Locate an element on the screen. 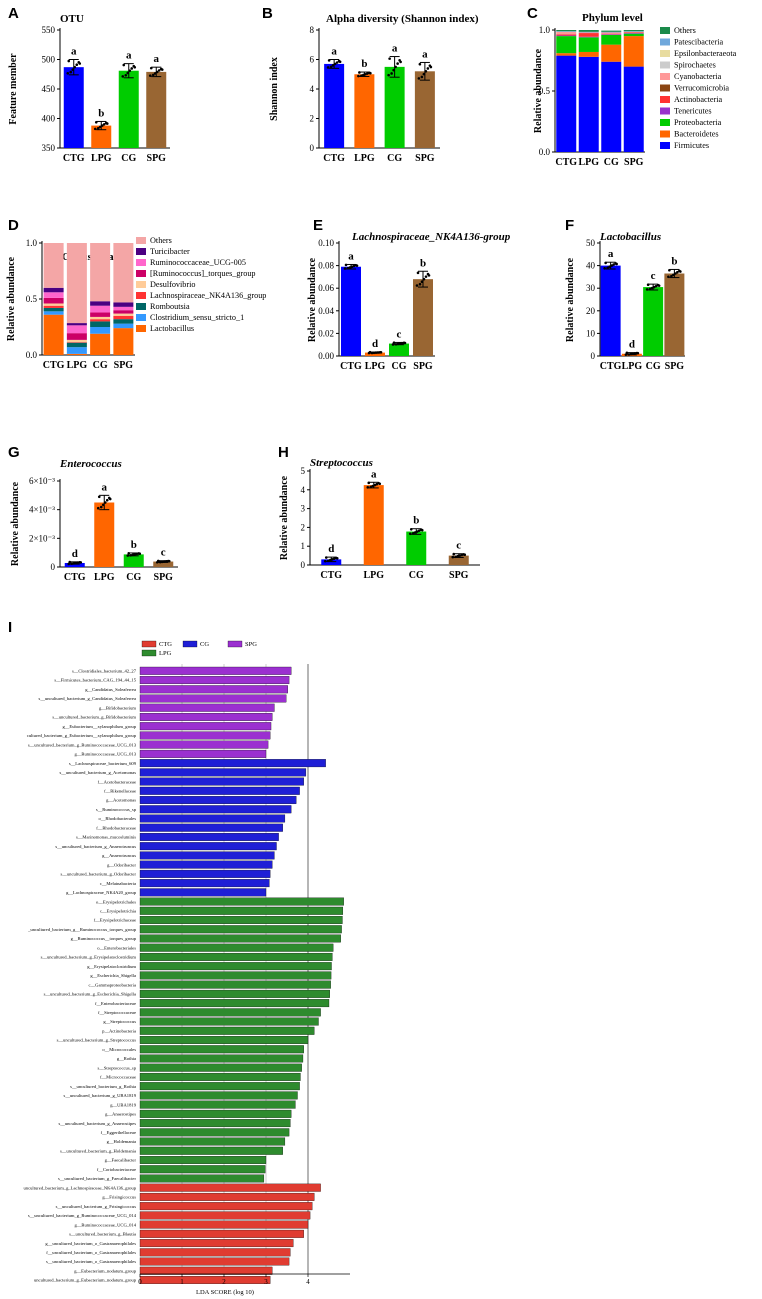 The width and height of the screenshot is (762, 1299). x-tick-label: LPG is located at coordinates (588, 162).